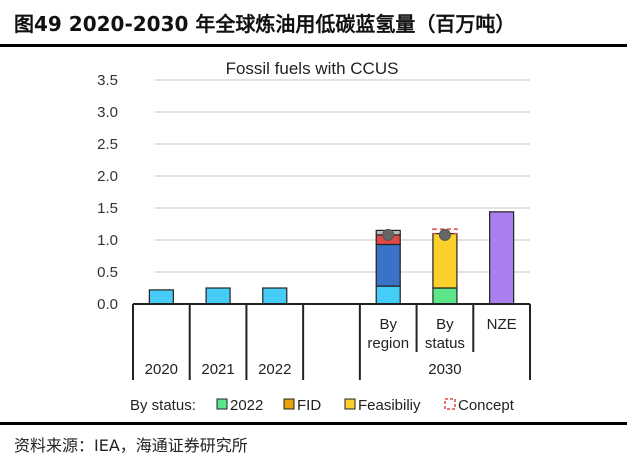 Image resolution: width=627 pixels, height=475 pixels. What do you see at coordinates (389, 405) in the screenshot?
I see `legend-label: Feasibiliy` at bounding box center [389, 405].